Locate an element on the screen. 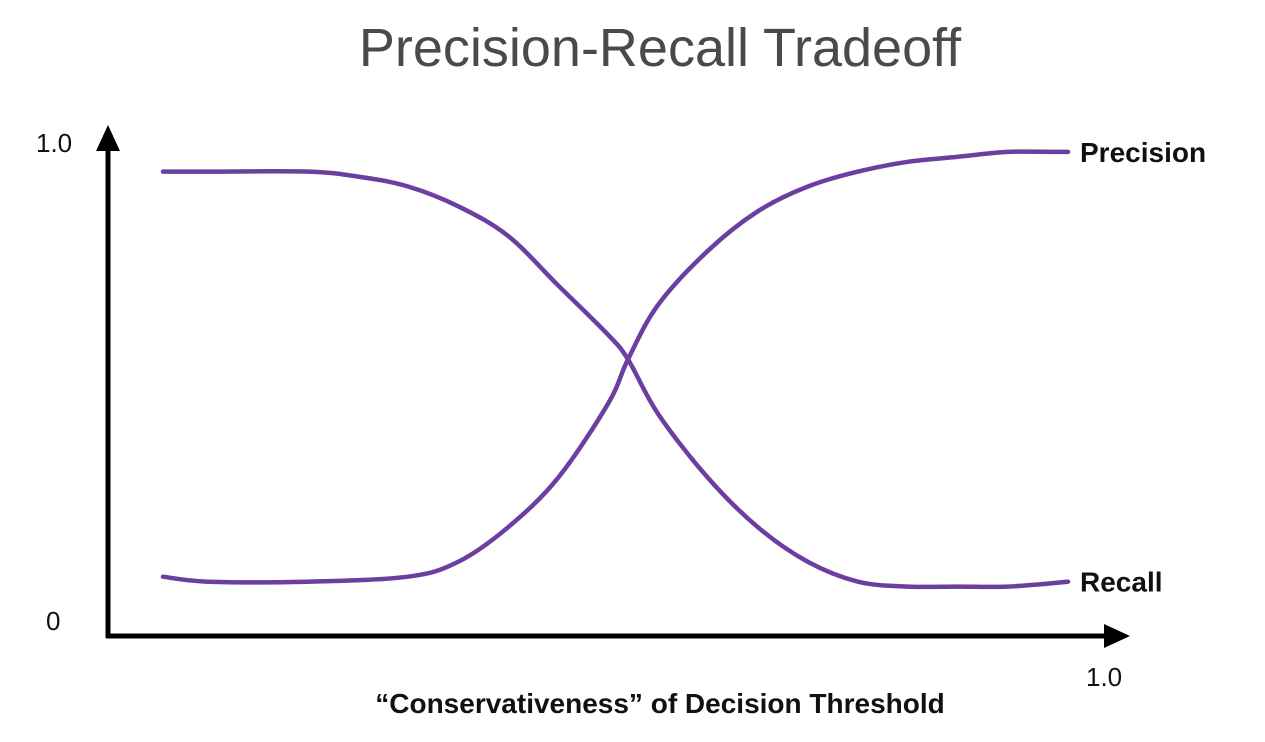 The image size is (1265, 742). x-axis-arrowhead is located at coordinates (1117, 636).